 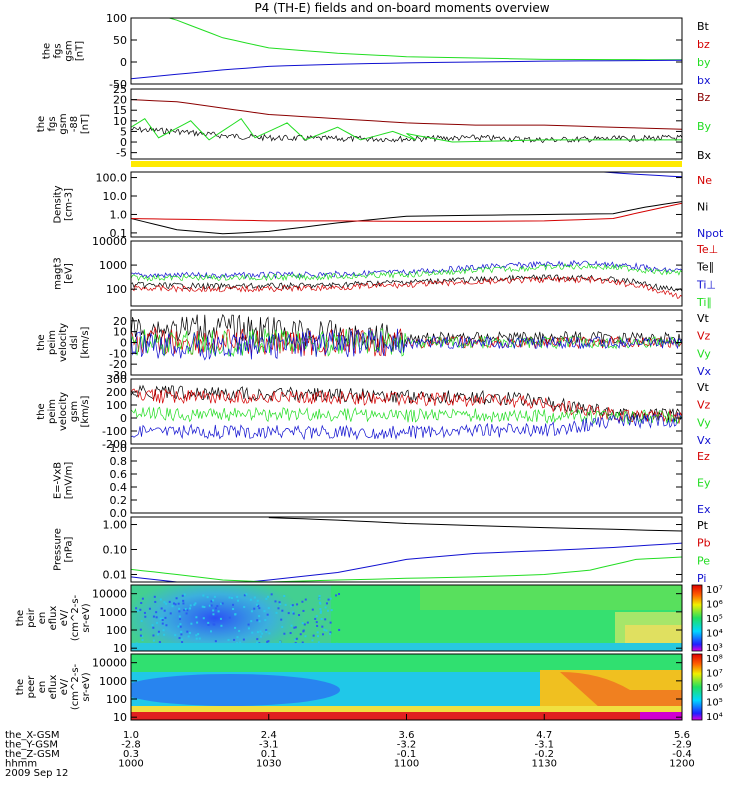 What do you see at coordinates (120, 717) in the screenshot?
I see `y-tick-label: 10` at bounding box center [120, 717].